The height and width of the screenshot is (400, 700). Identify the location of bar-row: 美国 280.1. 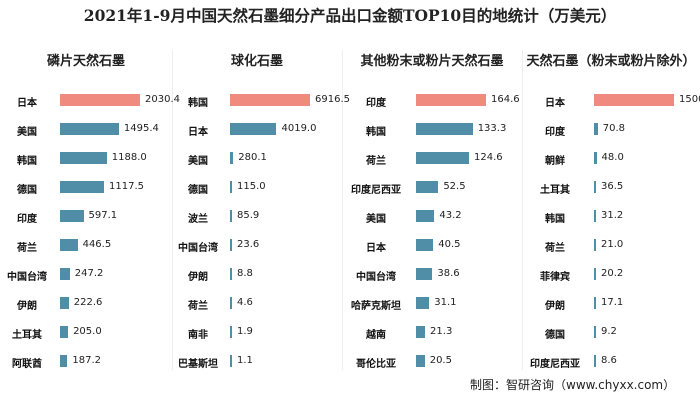
(257, 162).